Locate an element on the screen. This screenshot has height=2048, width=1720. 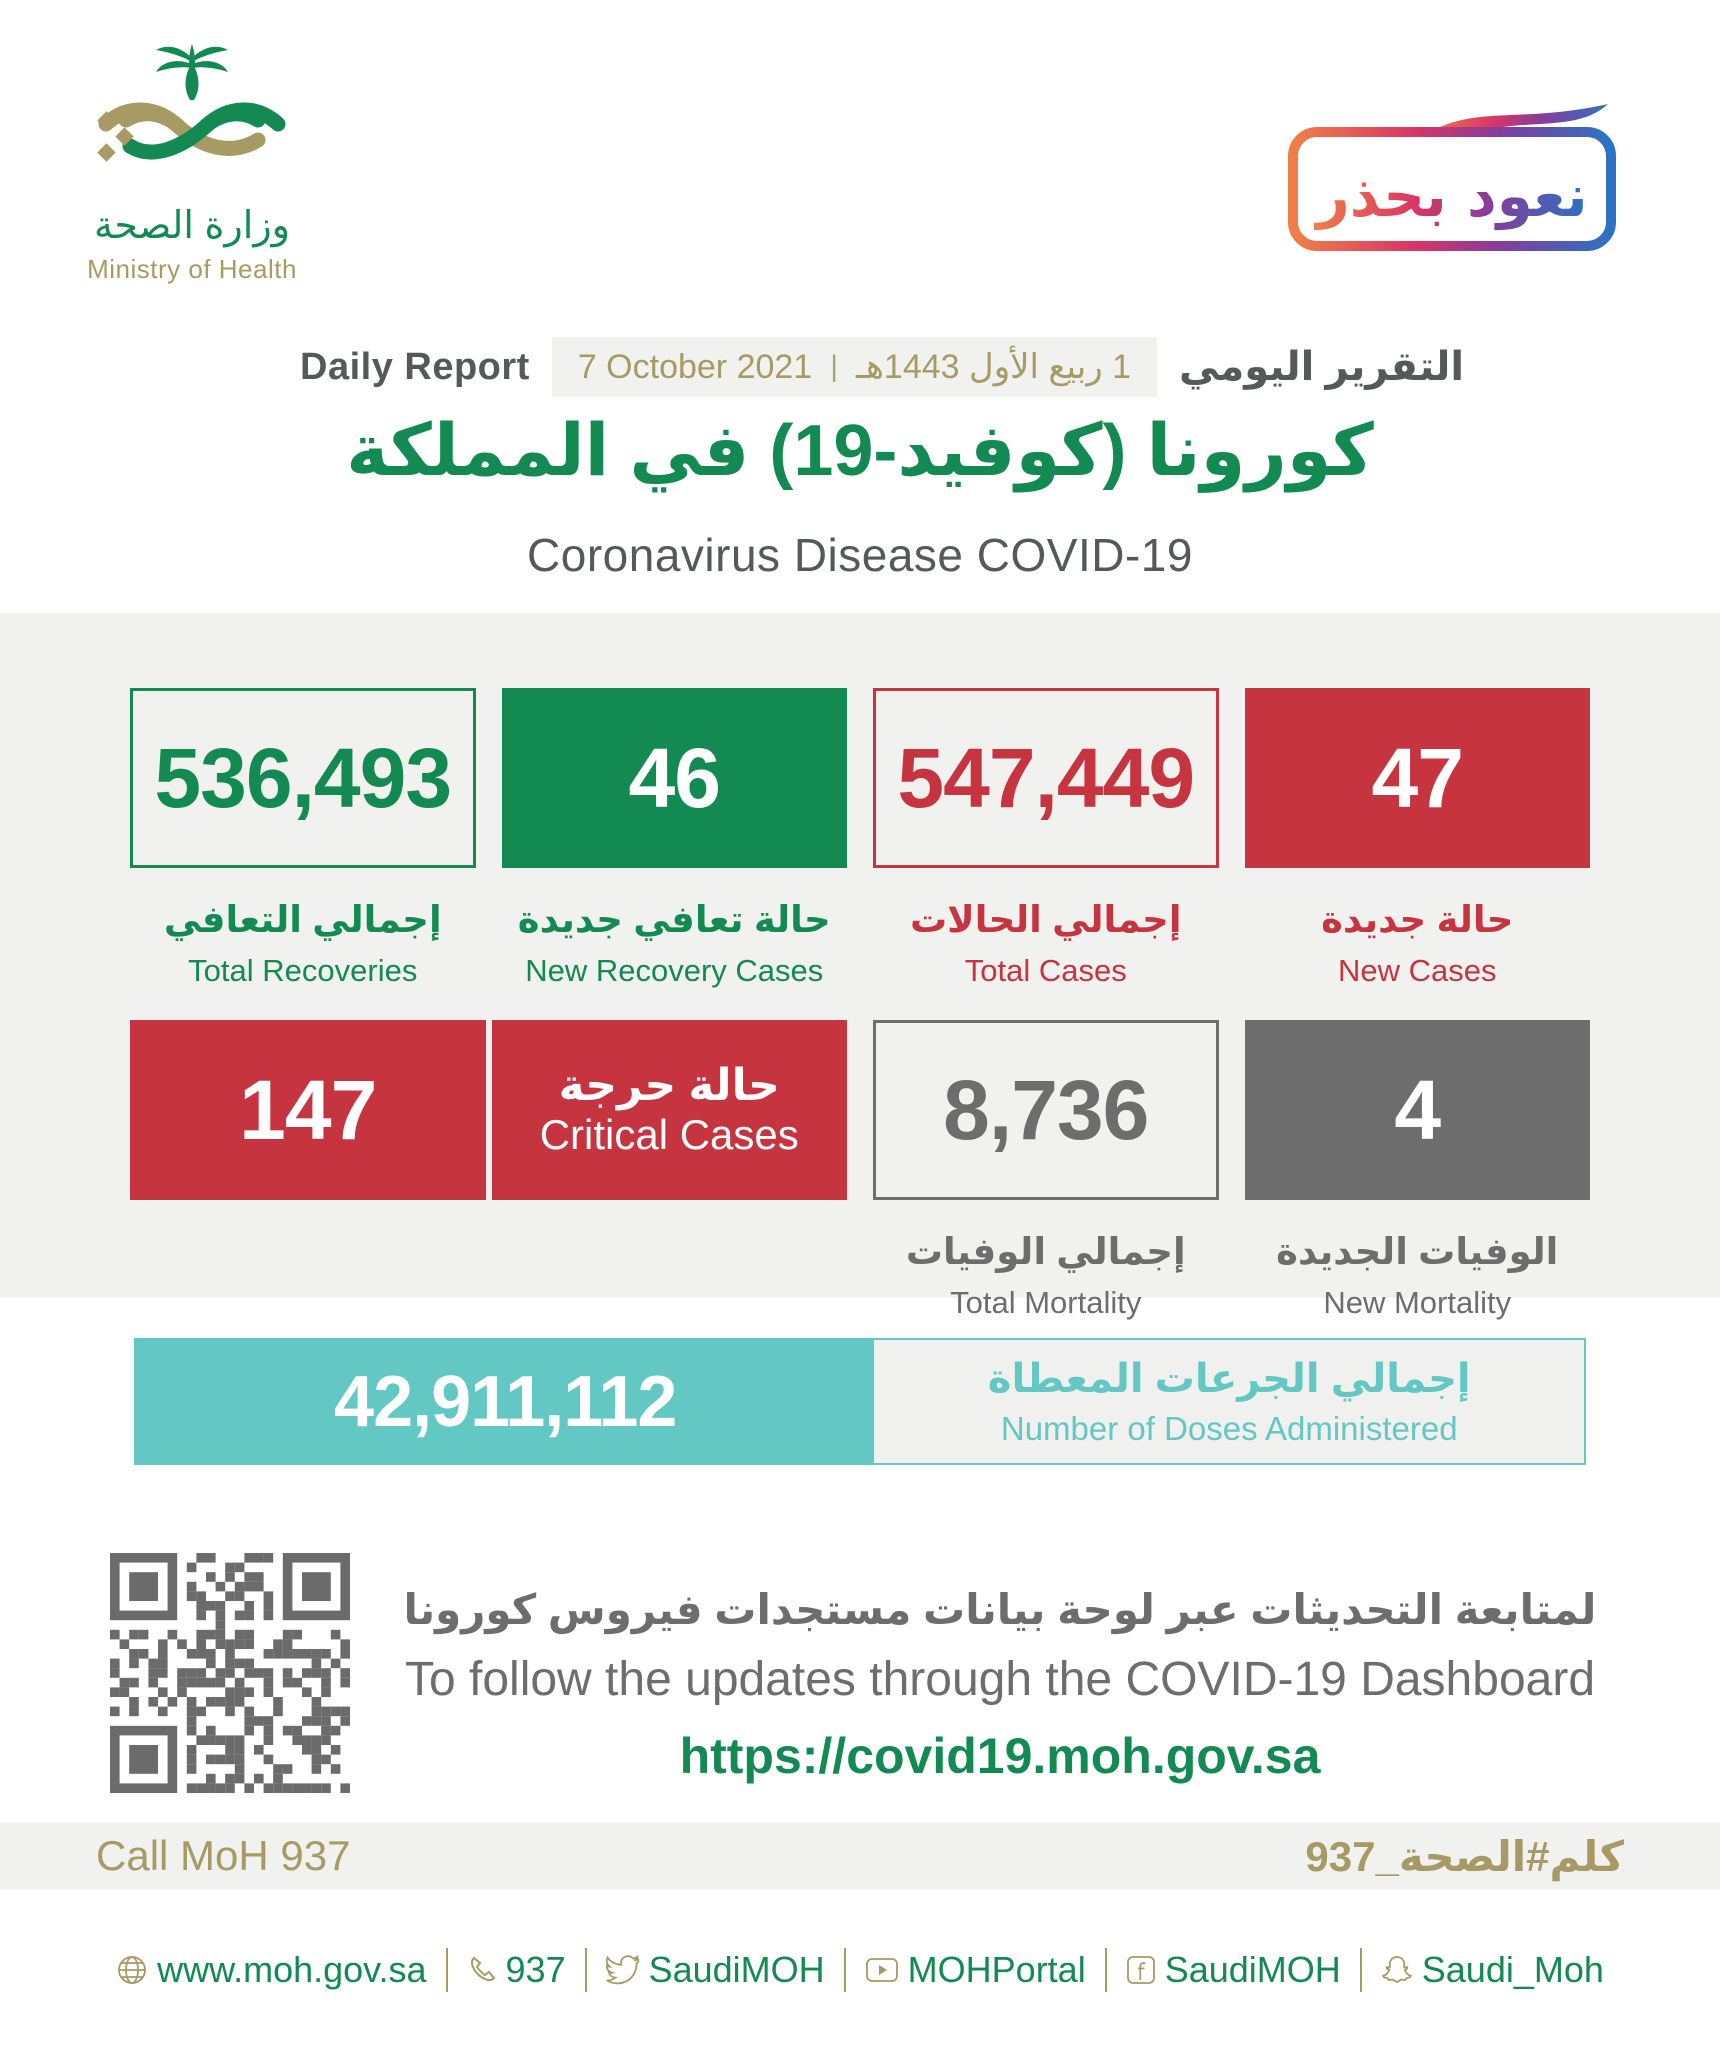
stat-label-en: Total Cases is located at coordinates (1045, 970).